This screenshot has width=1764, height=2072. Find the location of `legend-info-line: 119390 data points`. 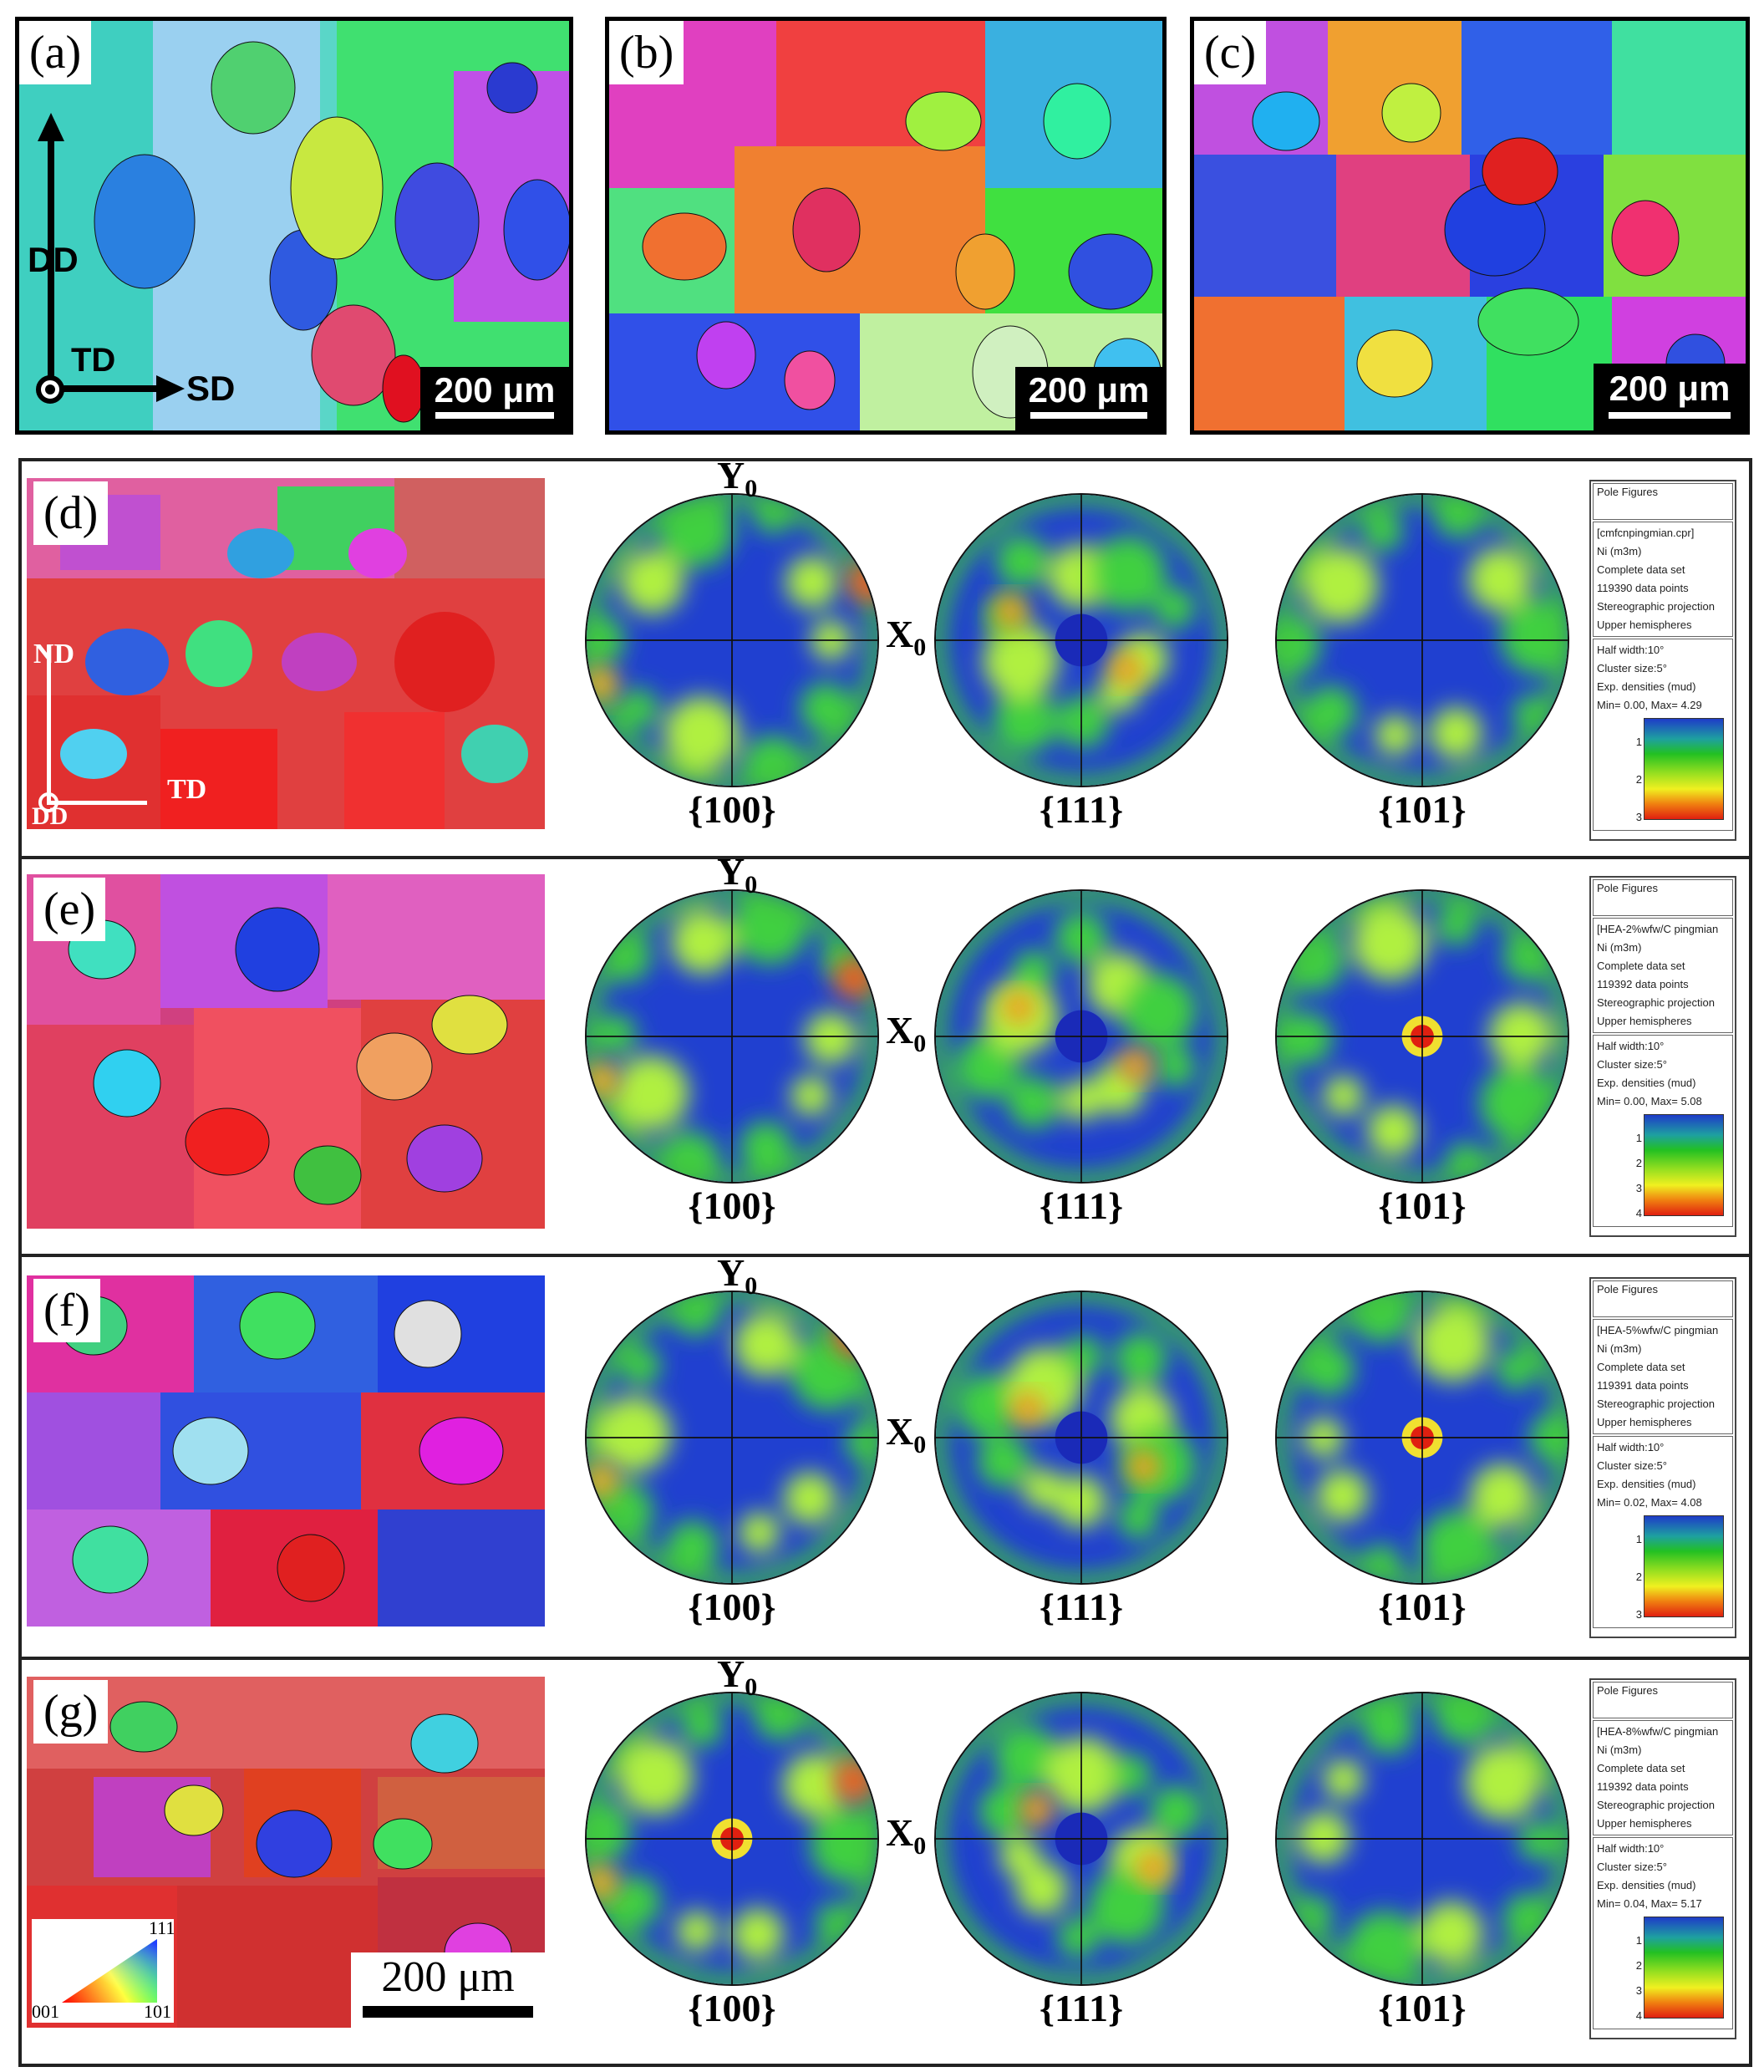

legend-info-line: 119390 data points is located at coordinates (1643, 588).